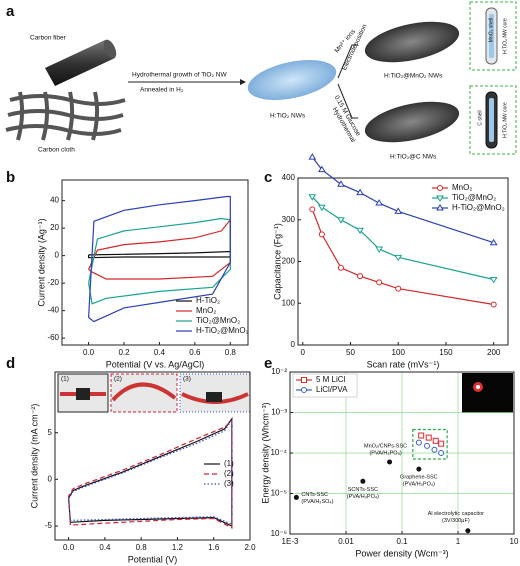  What do you see at coordinates (268, 363) in the screenshot?
I see `panel-label: e` at bounding box center [268, 363].